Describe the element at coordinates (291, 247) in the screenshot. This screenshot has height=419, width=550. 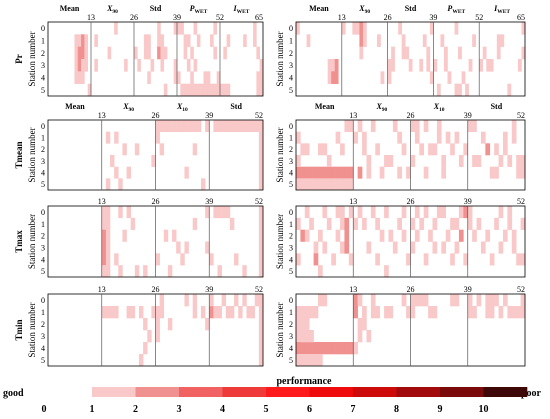
I see `y-tick-label: 3` at that location.